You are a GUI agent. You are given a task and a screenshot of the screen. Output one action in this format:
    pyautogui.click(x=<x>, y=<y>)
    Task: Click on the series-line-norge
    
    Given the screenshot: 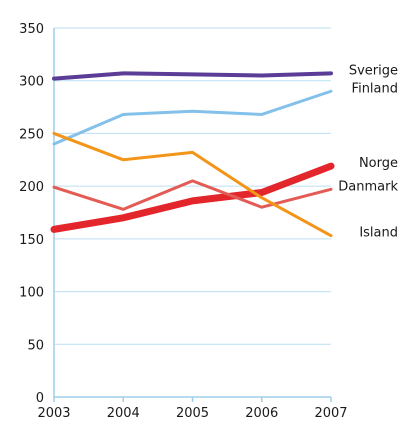 What is the action you would take?
    pyautogui.click(x=192, y=197)
    